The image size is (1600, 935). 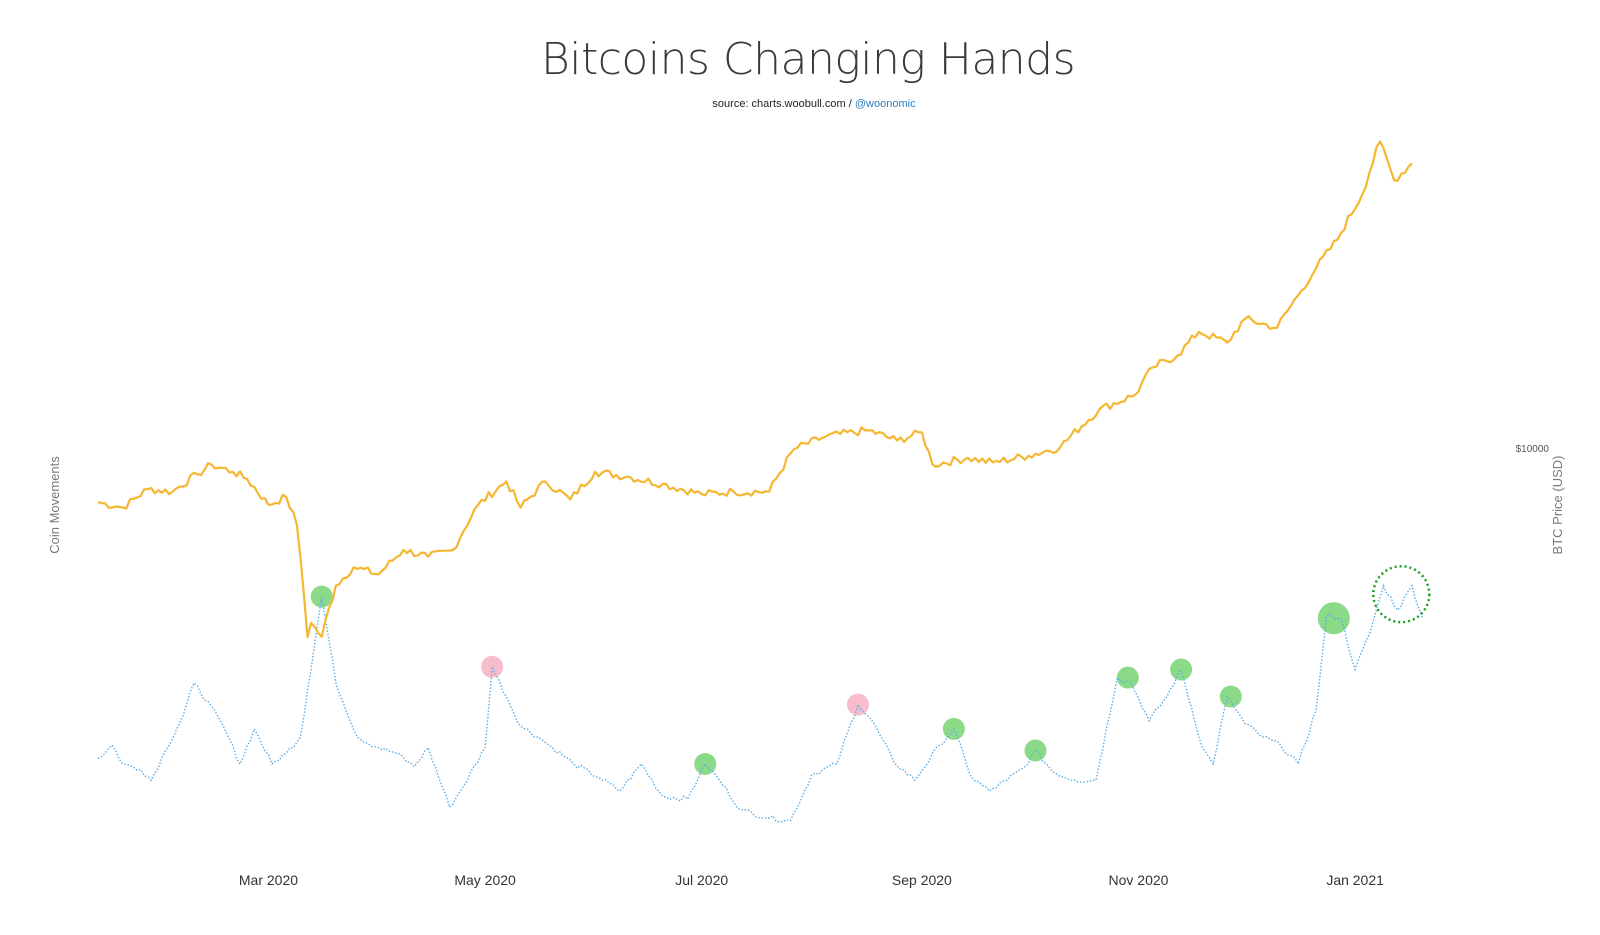 I want to click on source-label: source: charts.woobull.com /, so click(x=783, y=104).